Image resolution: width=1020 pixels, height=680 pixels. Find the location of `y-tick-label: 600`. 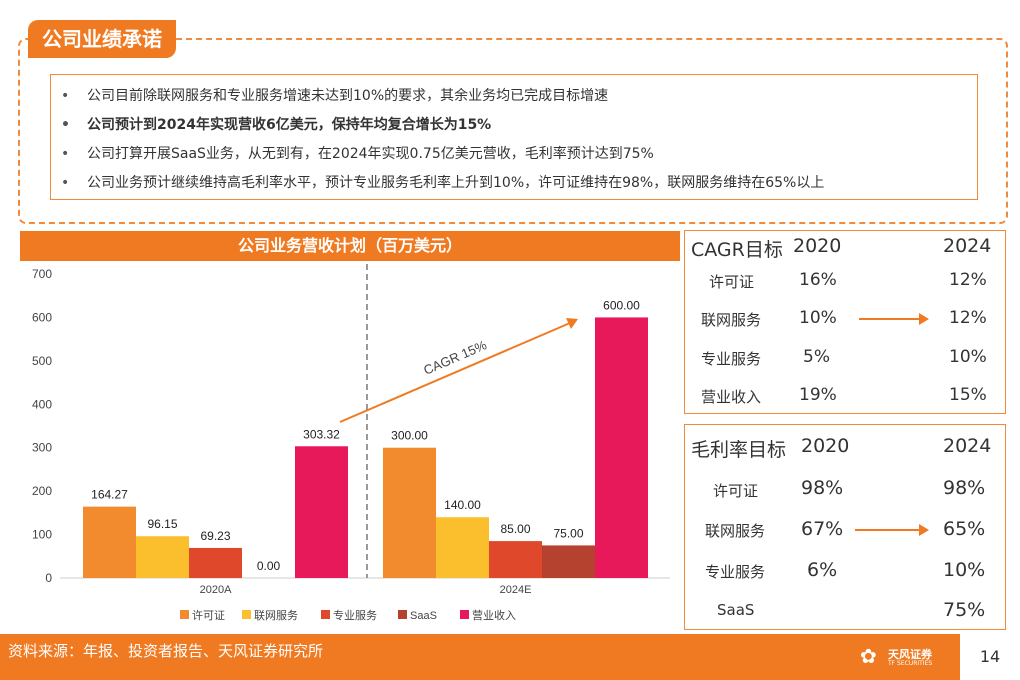

y-tick-label: 600 is located at coordinates (42, 317).